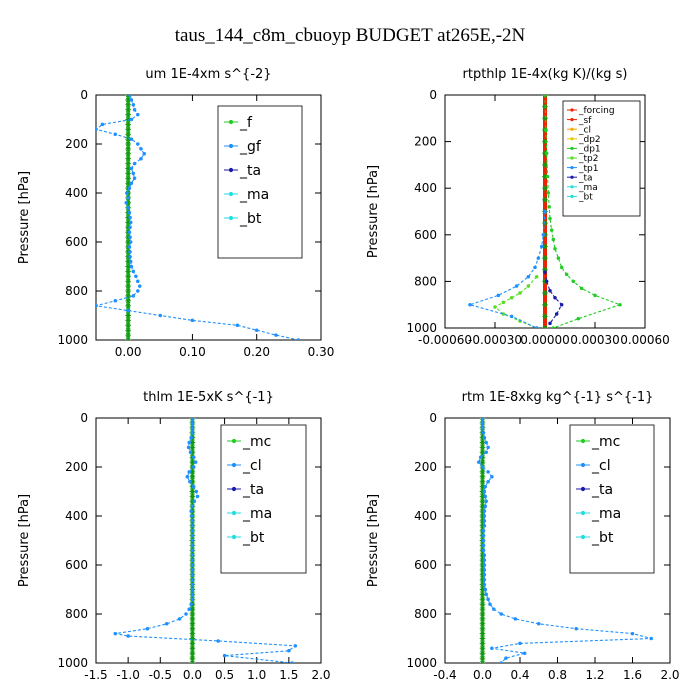 Image resolution: width=700 pixels, height=700 pixels. What do you see at coordinates (585, 121) in the screenshot?
I see `legend-label: _sf` at bounding box center [585, 121].